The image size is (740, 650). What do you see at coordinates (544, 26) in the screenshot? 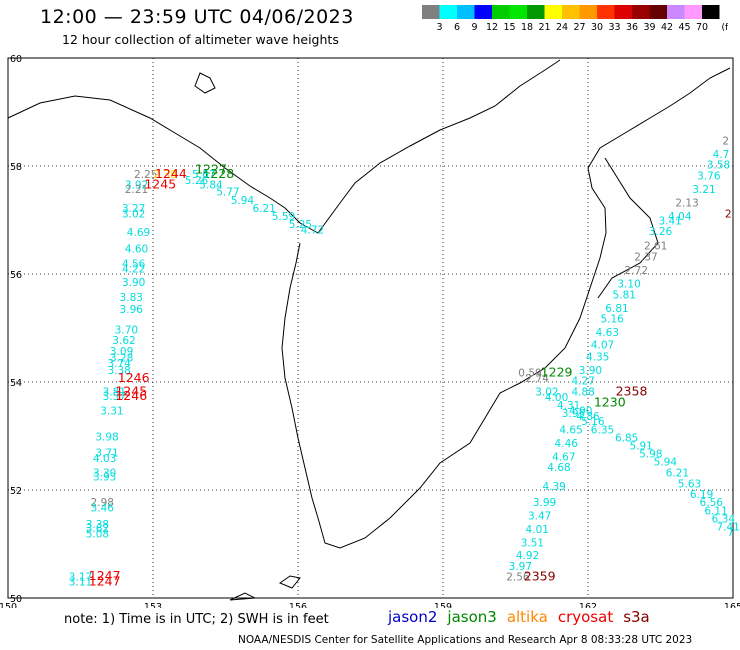
I see `scale-tick-label: 21` at bounding box center [544, 26].